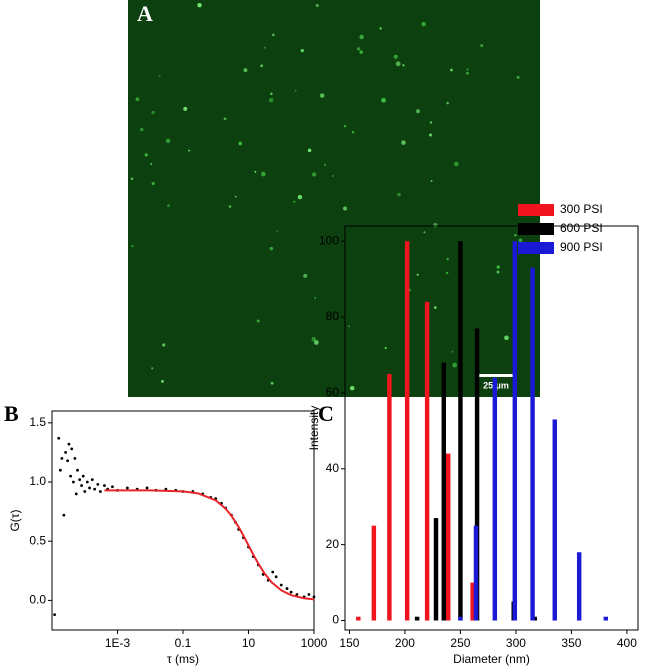 The image size is (666, 672). What do you see at coordinates (333, 468) in the screenshot?
I see `y-tick-label: 40` at bounding box center [333, 468].